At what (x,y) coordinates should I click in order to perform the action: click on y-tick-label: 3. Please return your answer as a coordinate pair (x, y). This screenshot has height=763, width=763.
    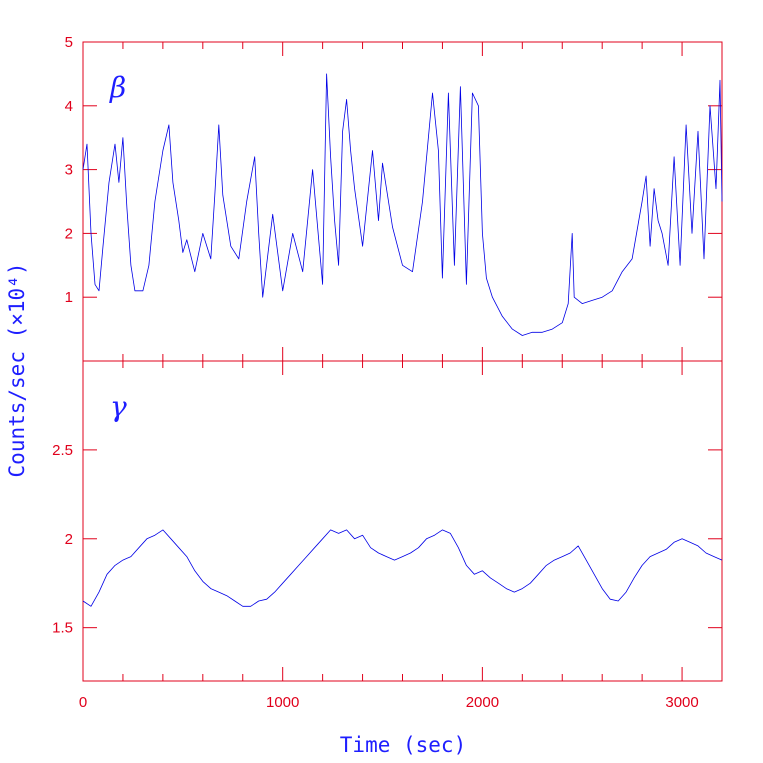
    Looking at the image, I should click on (69, 170).